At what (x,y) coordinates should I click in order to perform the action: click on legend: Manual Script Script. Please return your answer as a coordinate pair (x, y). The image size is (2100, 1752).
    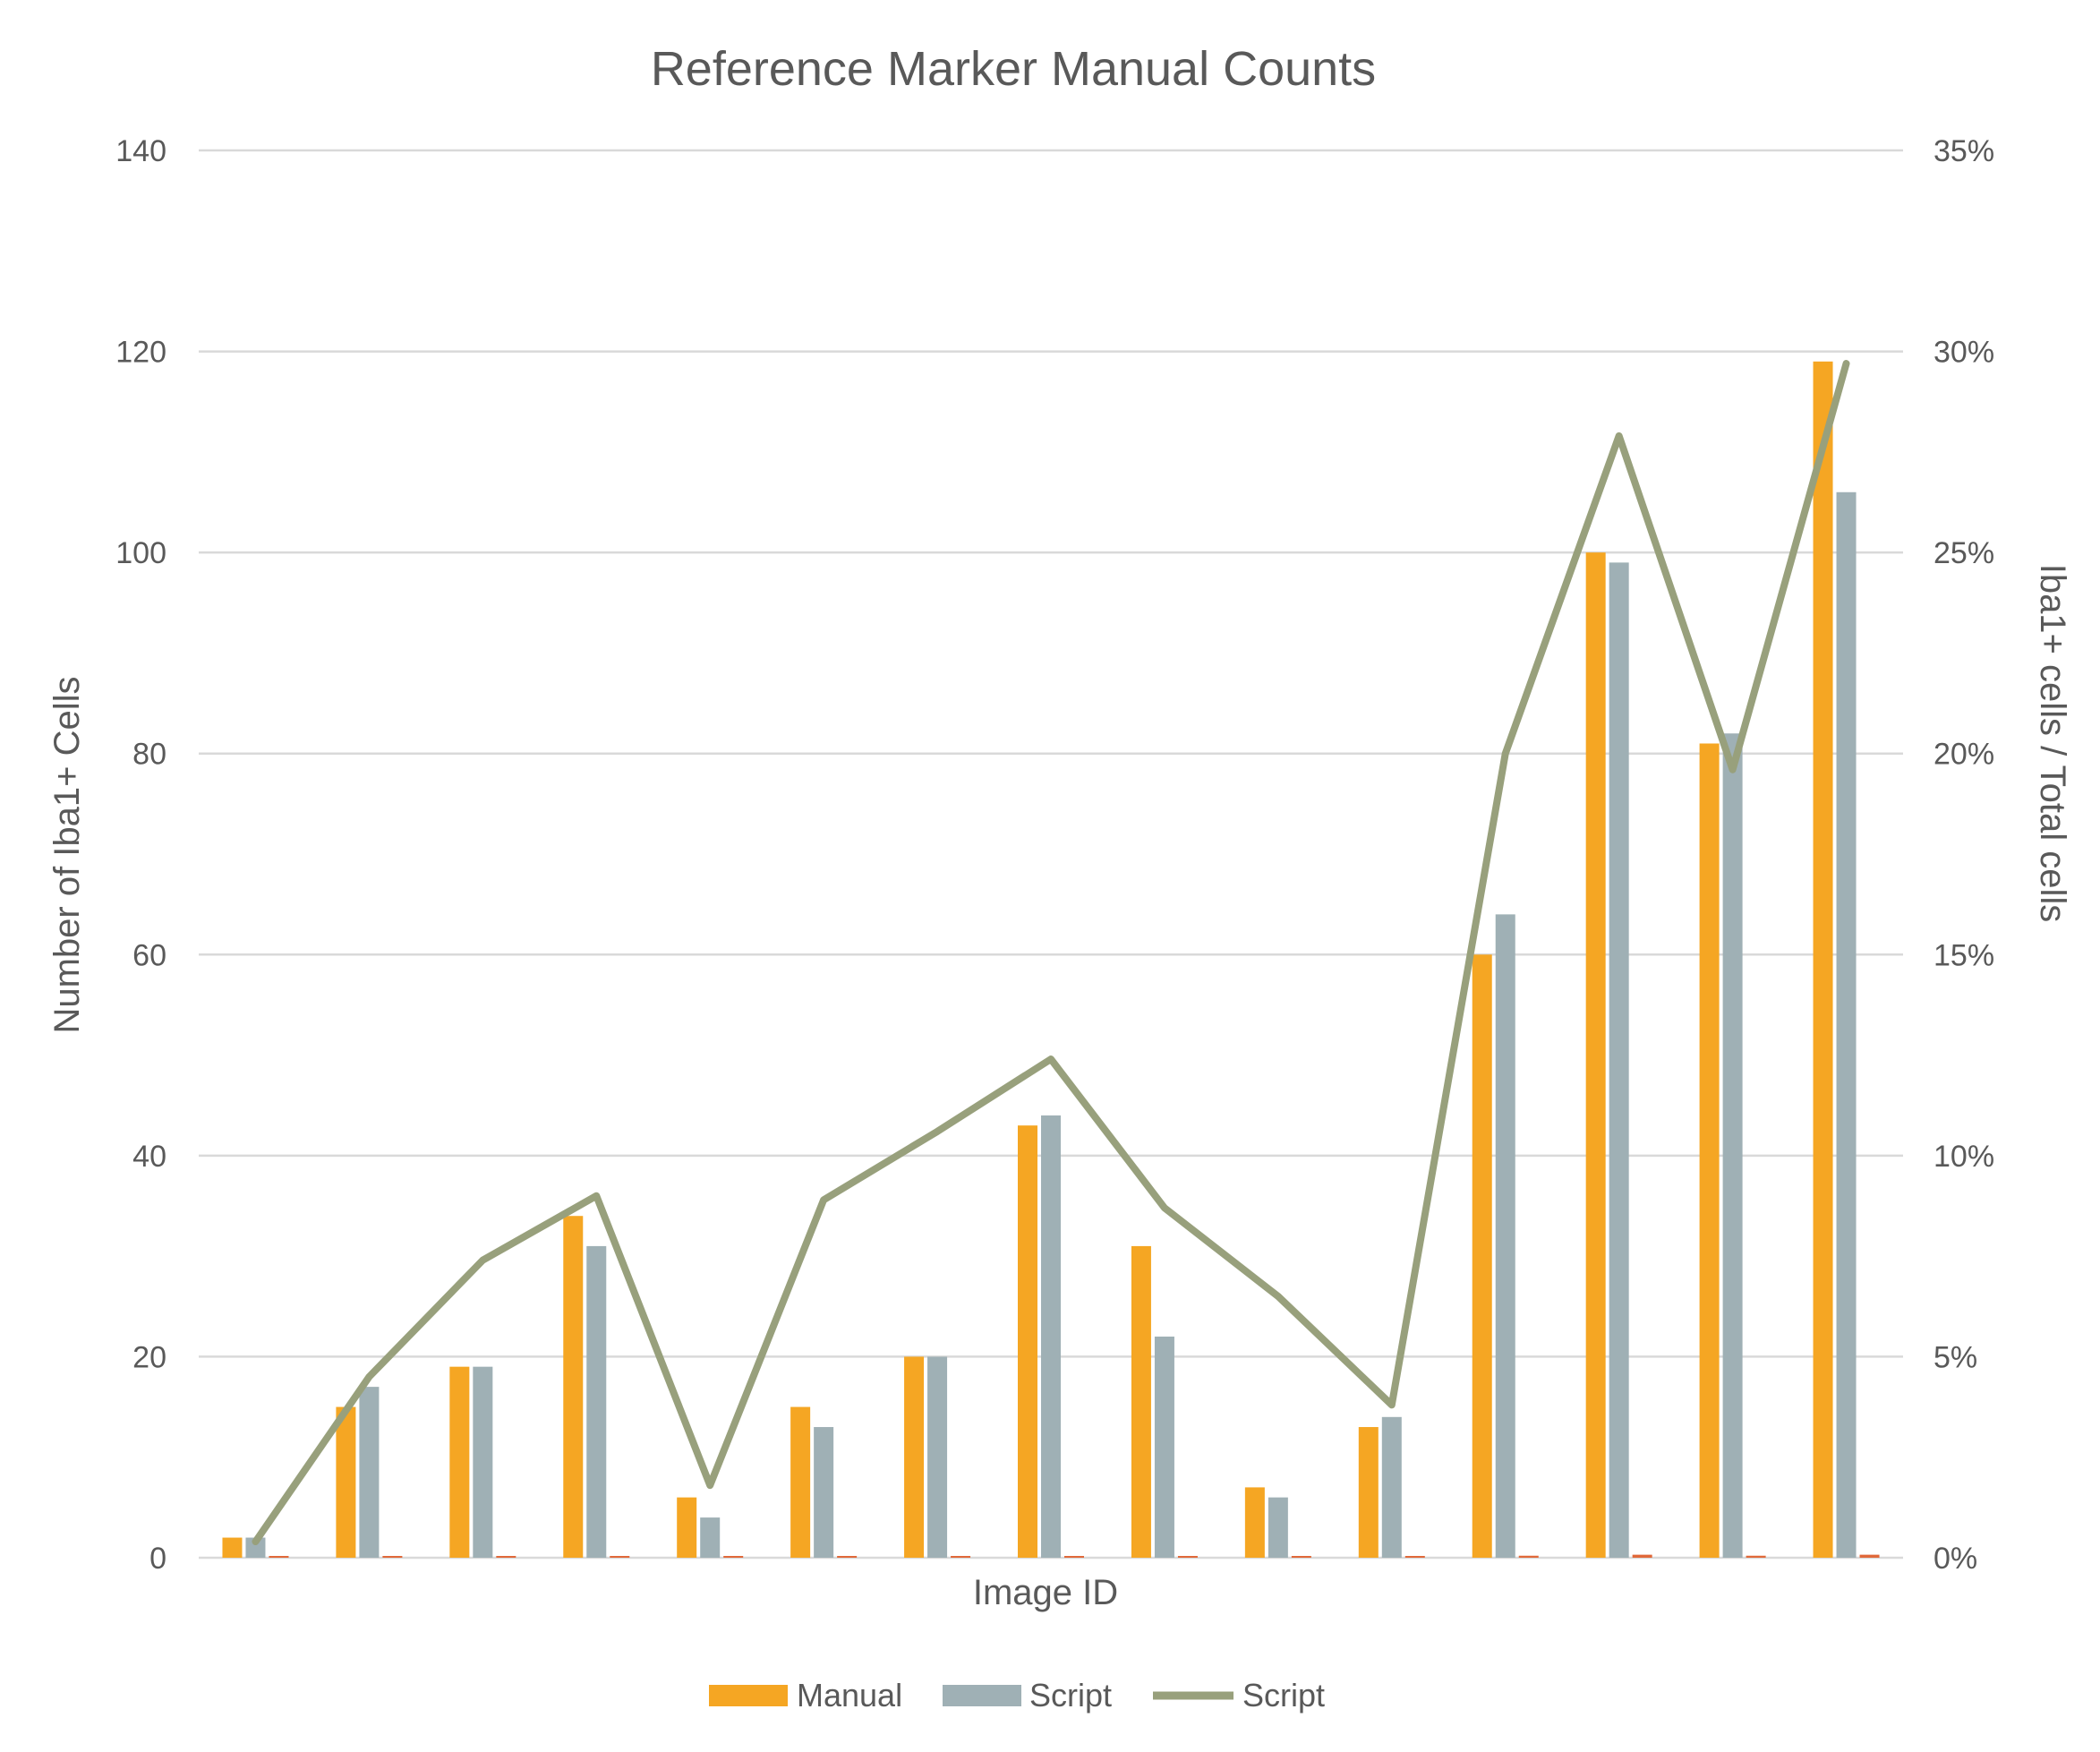
    Looking at the image, I should click on (1017, 1695).